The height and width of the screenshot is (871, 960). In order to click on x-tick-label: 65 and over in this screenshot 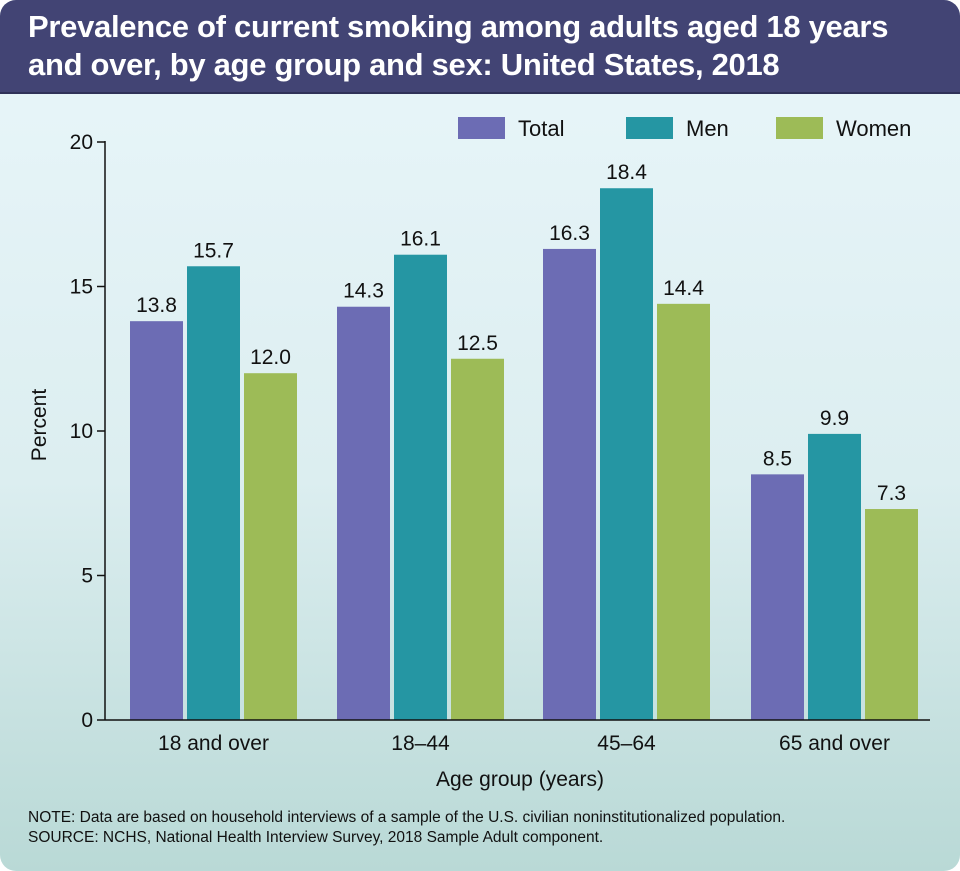, I will do `click(834, 743)`.